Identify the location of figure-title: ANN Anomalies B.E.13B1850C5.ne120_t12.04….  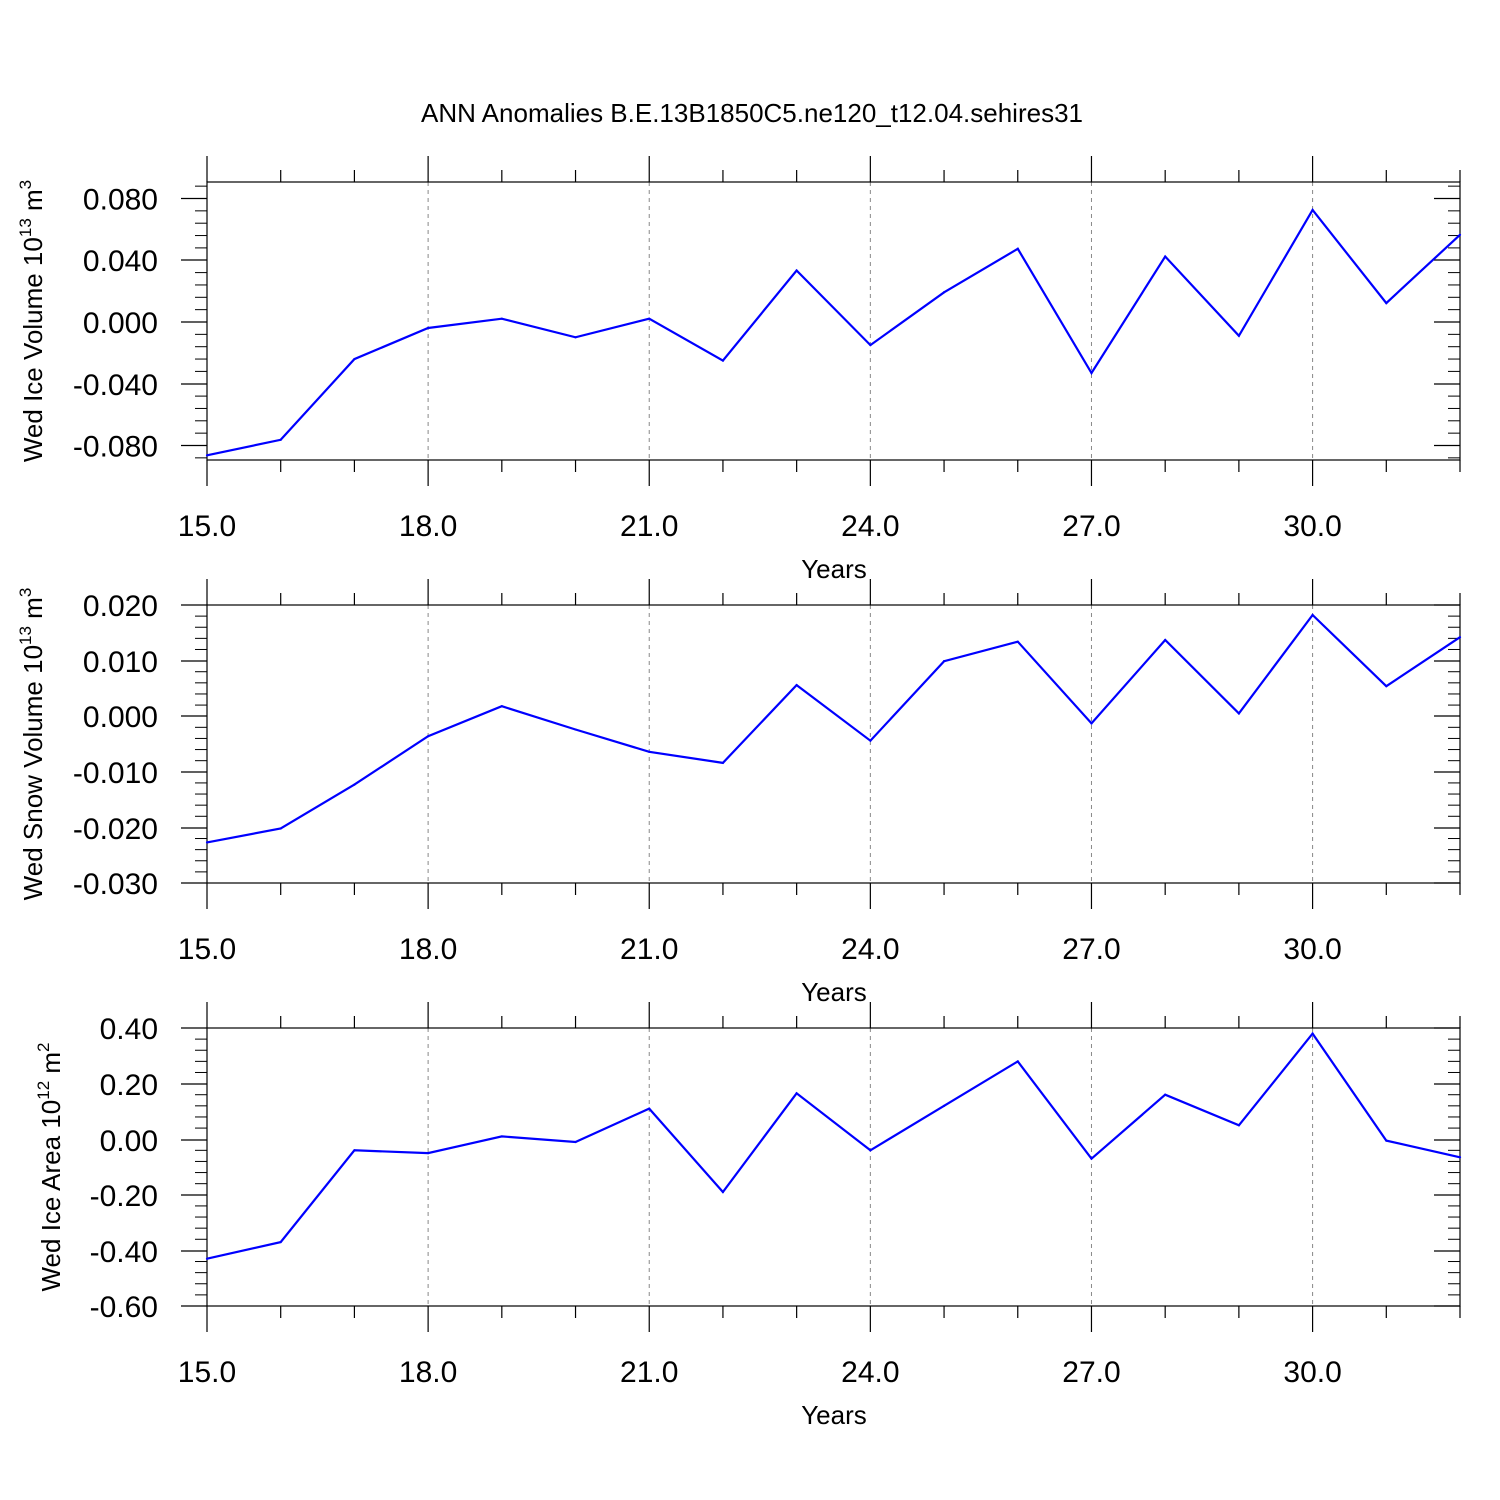
(752, 113).